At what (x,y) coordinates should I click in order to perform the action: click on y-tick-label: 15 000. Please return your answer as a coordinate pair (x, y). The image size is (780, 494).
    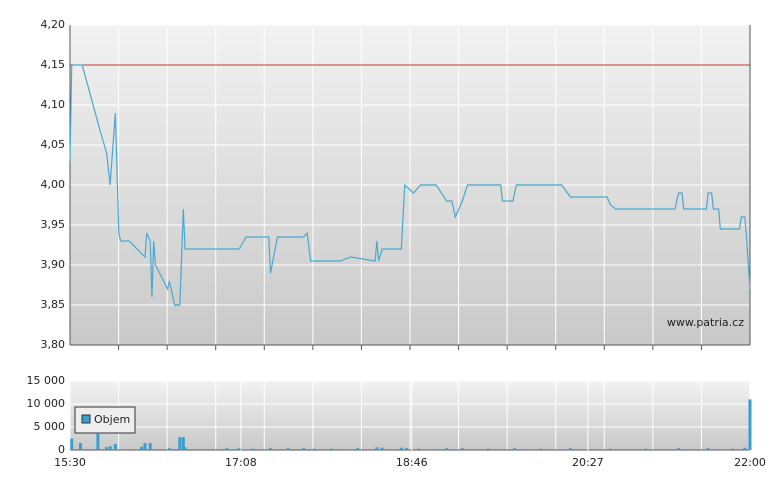
    Looking at the image, I should click on (46, 380).